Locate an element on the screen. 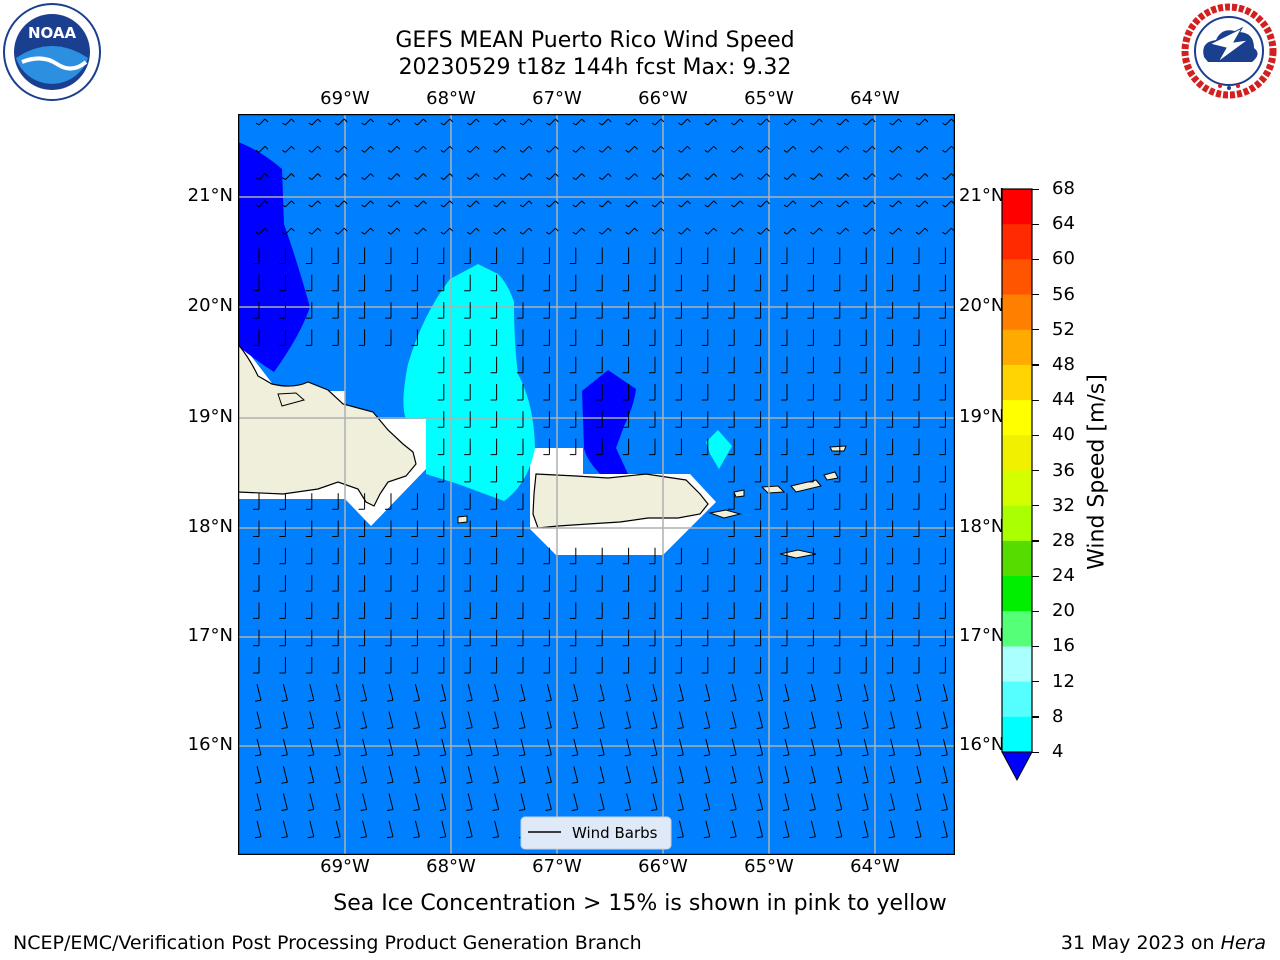 This screenshot has width=1280, height=960. footer-host: Hera is located at coordinates (1243, 943).